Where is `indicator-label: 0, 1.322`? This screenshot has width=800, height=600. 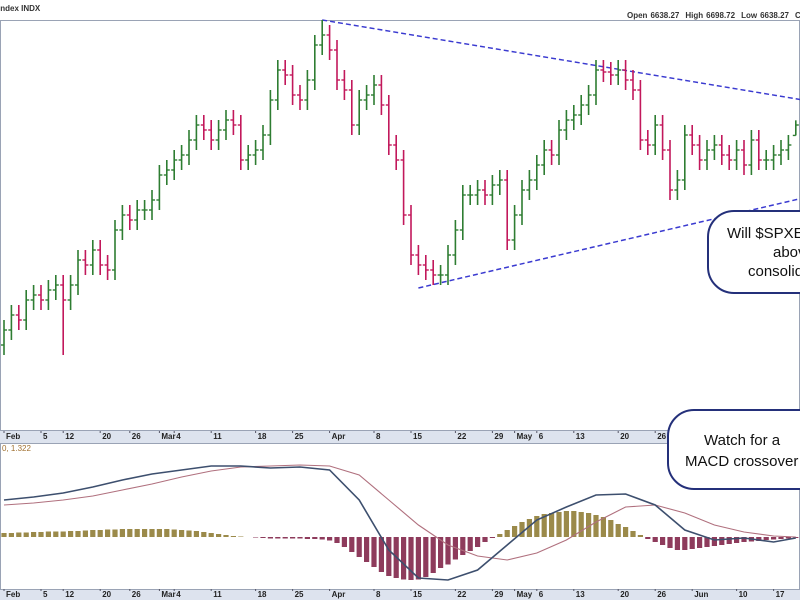 indicator-label: 0, 1.322 is located at coordinates (16, 448).